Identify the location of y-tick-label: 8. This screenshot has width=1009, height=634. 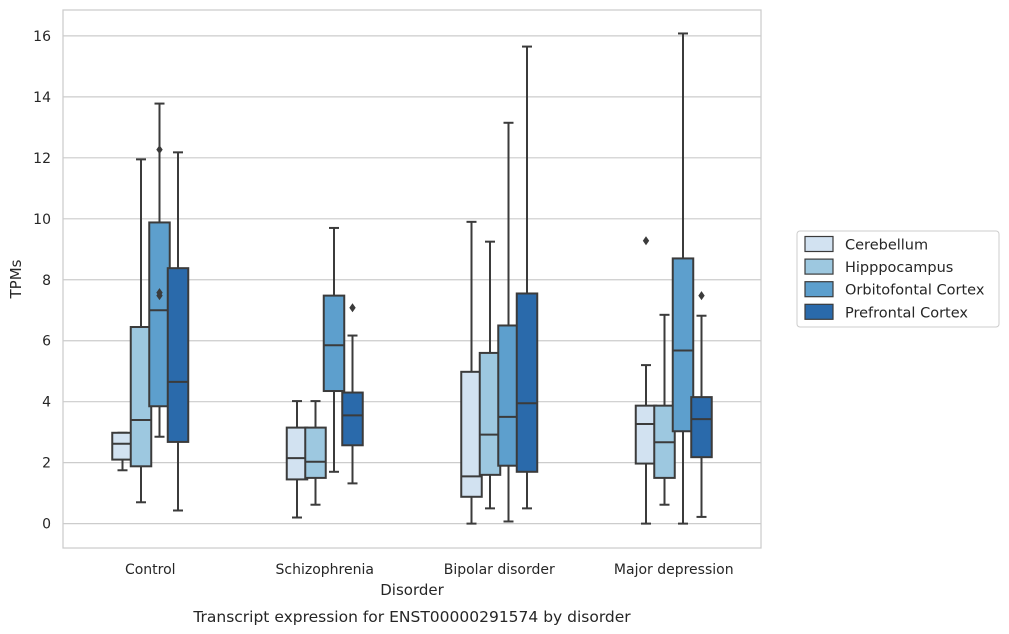
(46, 281).